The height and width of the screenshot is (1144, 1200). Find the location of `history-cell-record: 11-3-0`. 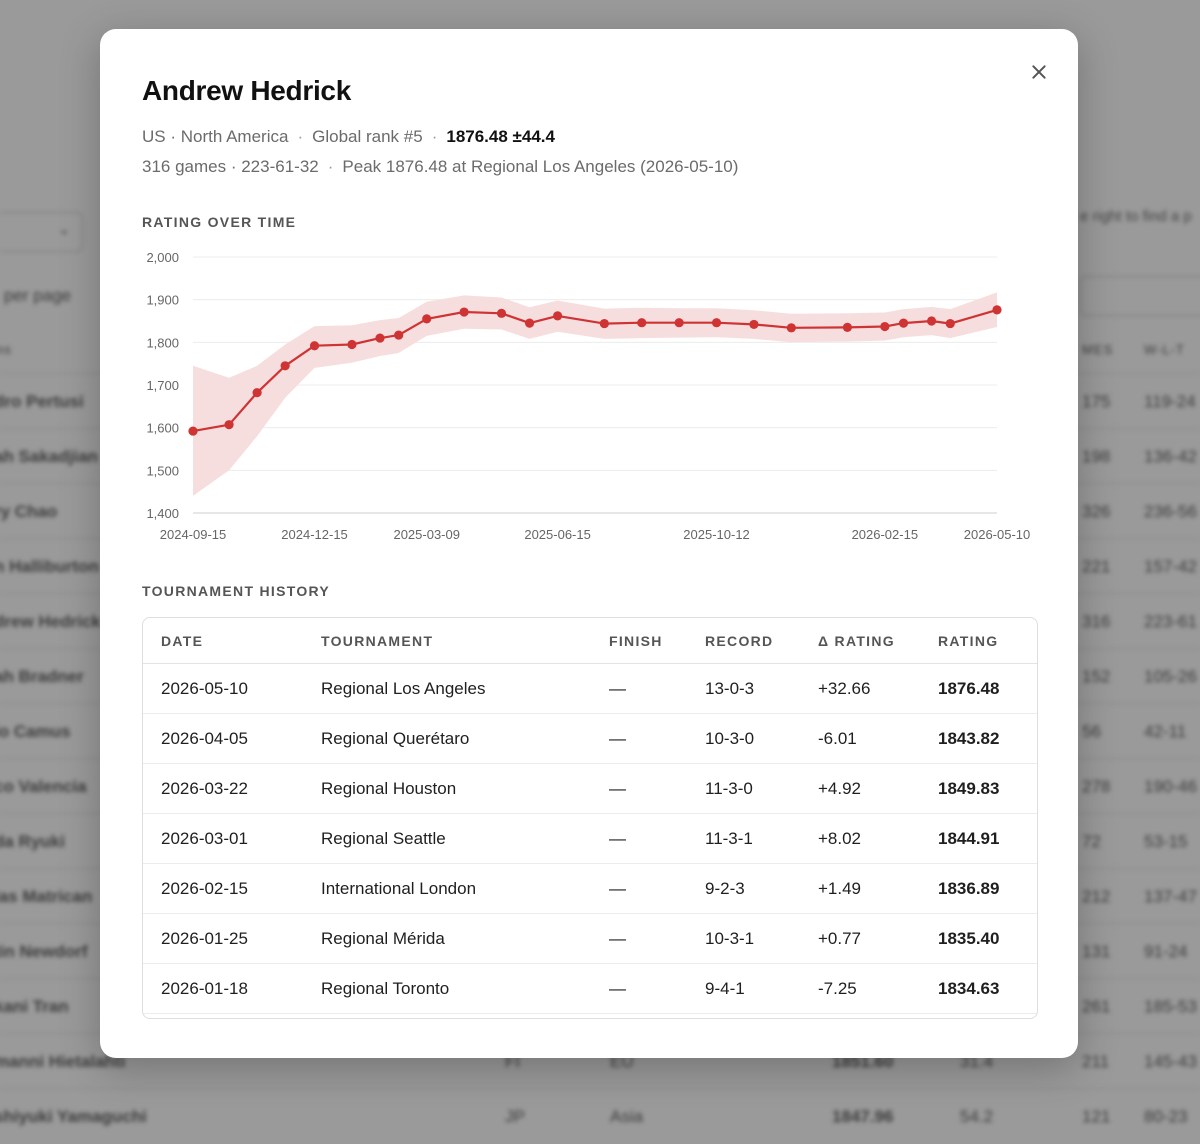

history-cell-record: 11-3-0 is located at coordinates (761, 788).